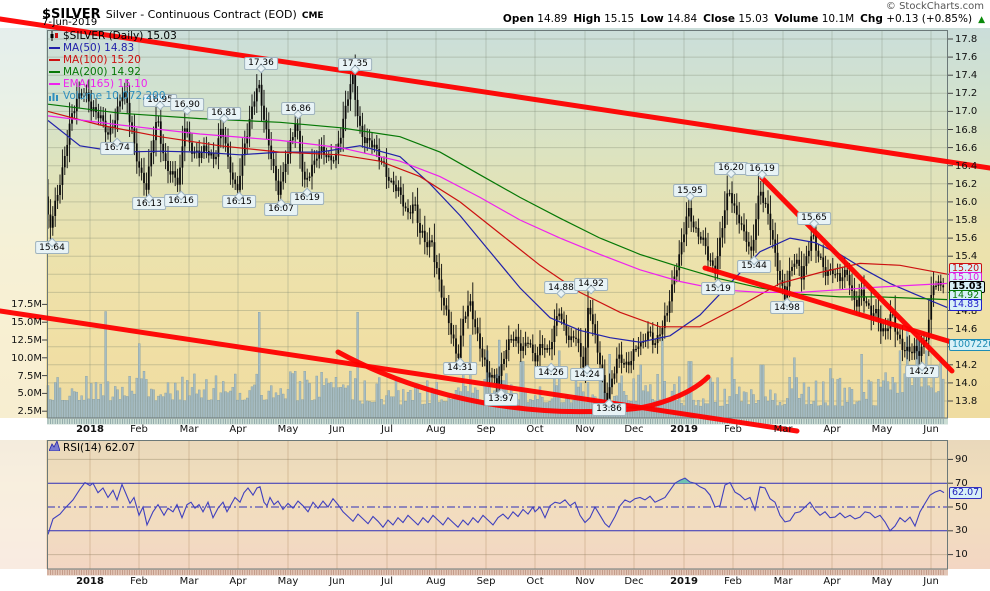 Image resolution: width=990 pixels, height=591 pixels. Describe the element at coordinates (54, 60) in the screenshot. I see `ma100-line-swatch` at that location.